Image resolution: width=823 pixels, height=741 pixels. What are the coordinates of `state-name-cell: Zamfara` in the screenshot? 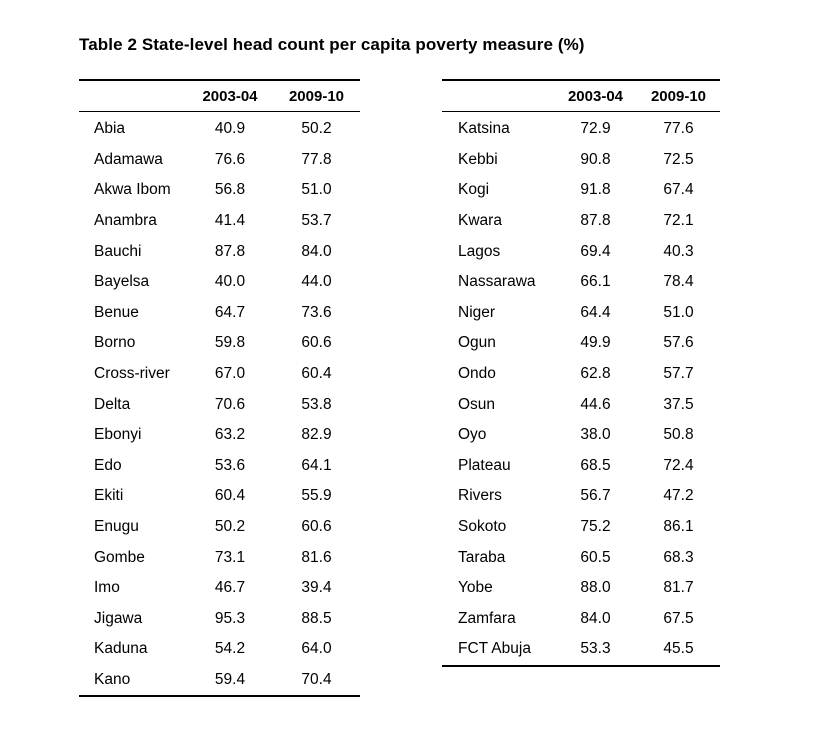 It's located at (498, 619).